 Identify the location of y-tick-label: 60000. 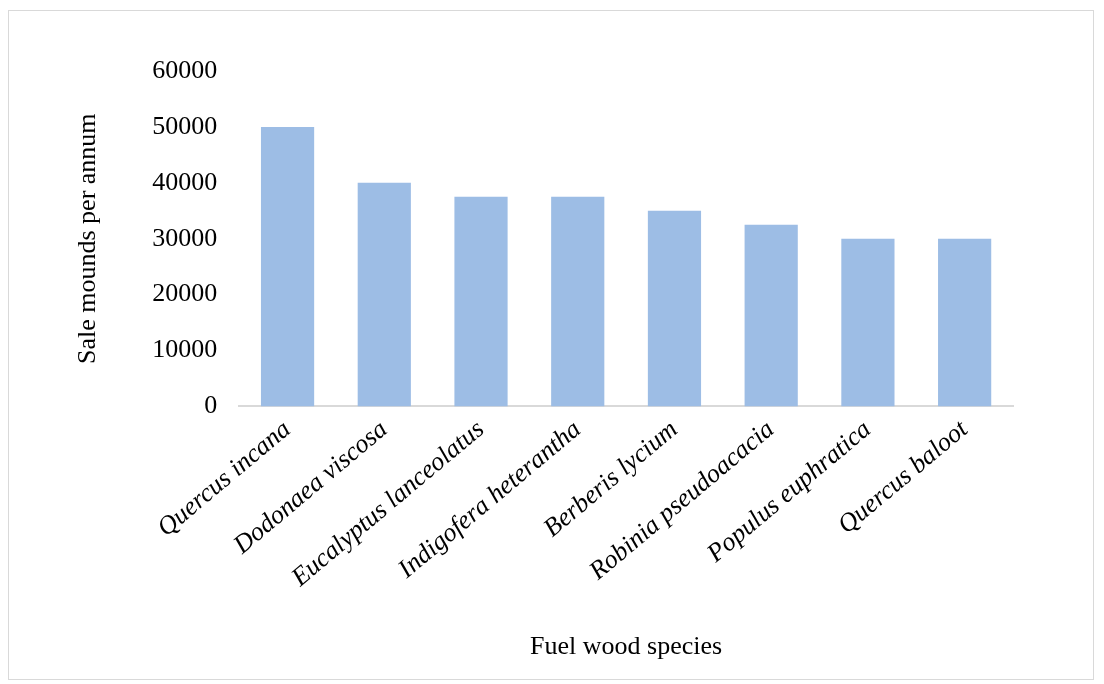
(185, 69).